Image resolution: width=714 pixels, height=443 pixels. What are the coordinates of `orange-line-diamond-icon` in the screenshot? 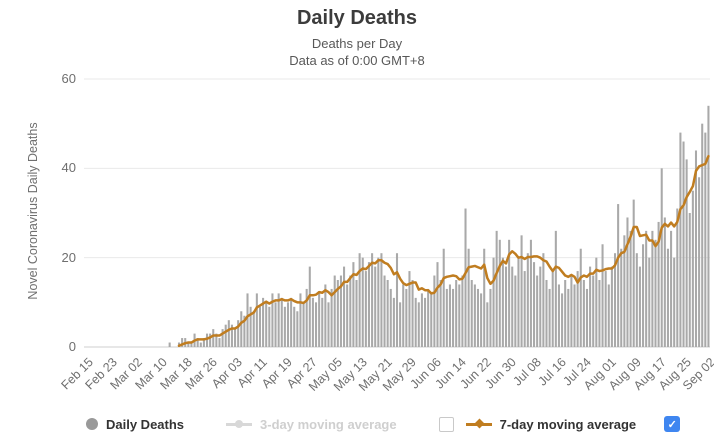 It's located at (478, 423).